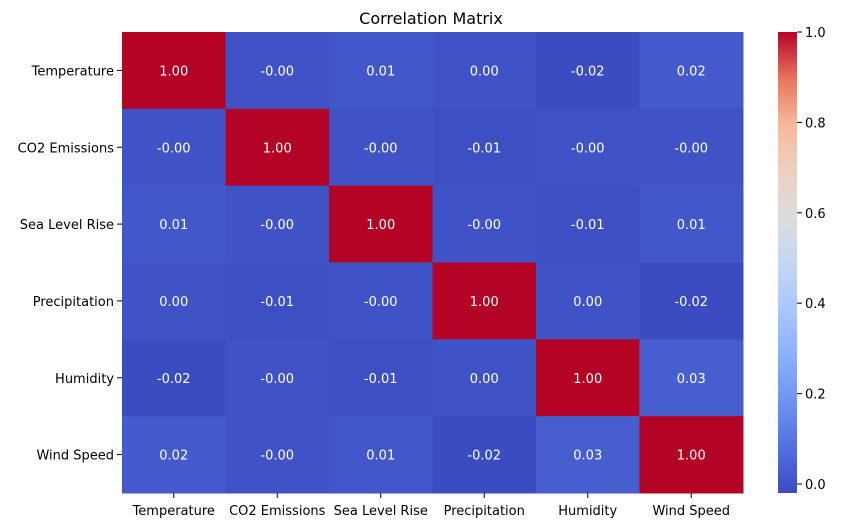 The width and height of the screenshot is (845, 528). Describe the element at coordinates (815, 123) in the screenshot. I see `colorbar-tick-label: 0.8` at that location.